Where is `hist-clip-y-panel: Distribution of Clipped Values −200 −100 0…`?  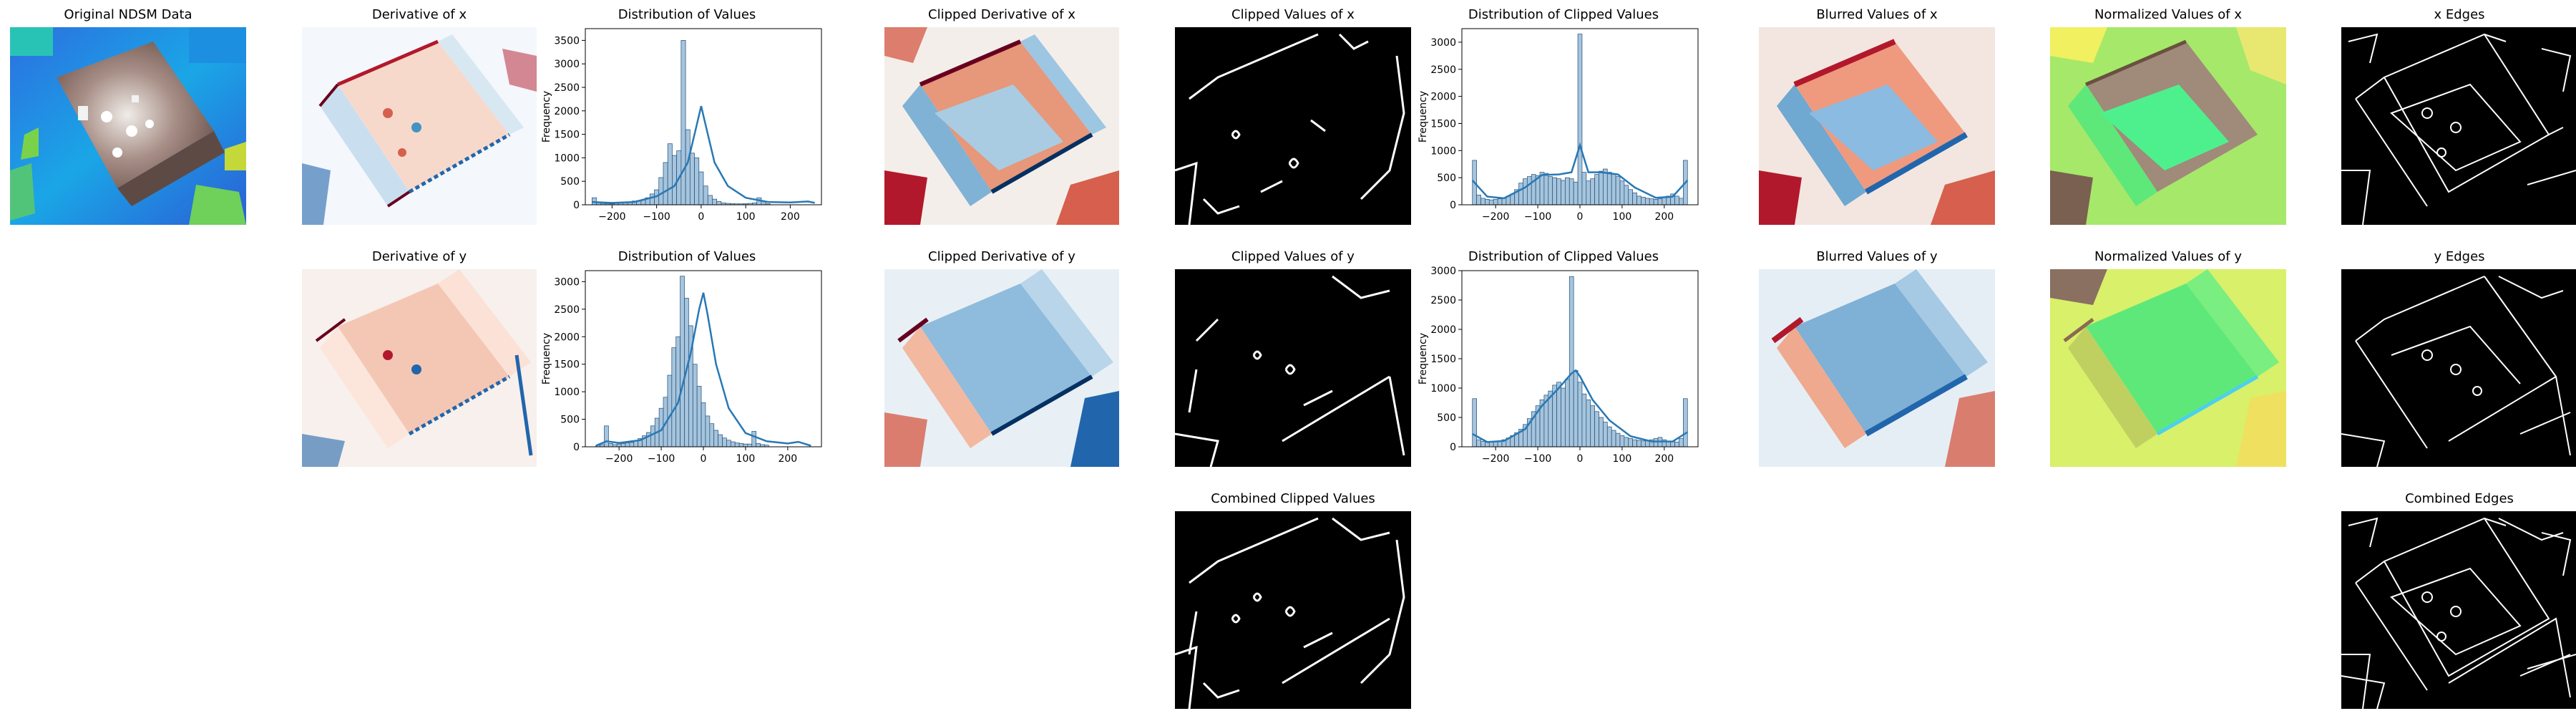 hist-clip-y-panel: Distribution of Clipped Values −200 −100 0… is located at coordinates (1563, 358).